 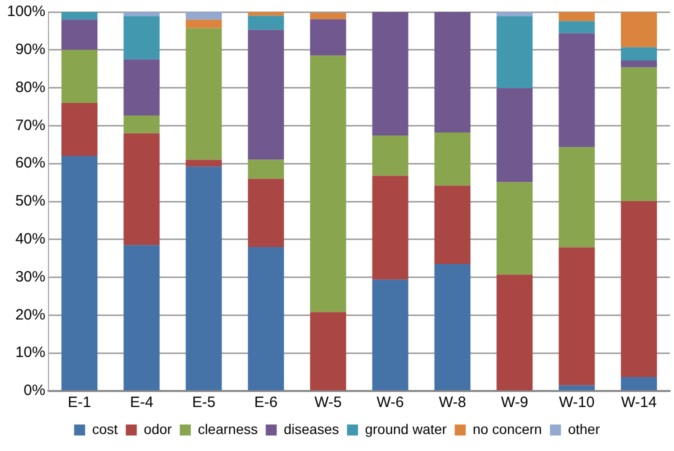 What do you see at coordinates (30, 125) in the screenshot?
I see `y-tick-label: 70%` at bounding box center [30, 125].